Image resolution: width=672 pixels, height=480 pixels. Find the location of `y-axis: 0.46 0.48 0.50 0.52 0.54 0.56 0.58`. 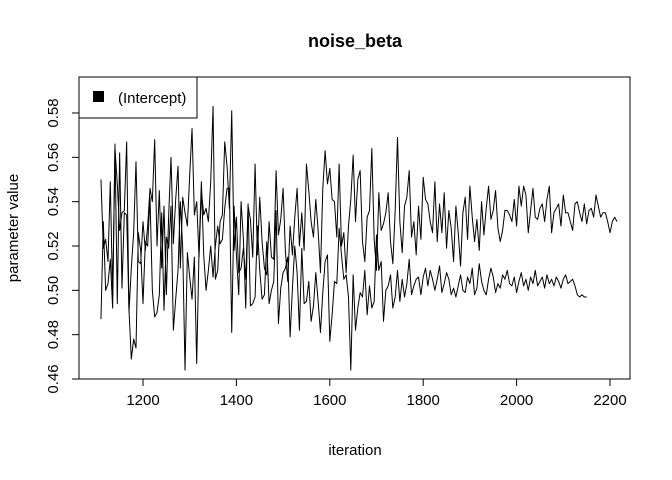

y-axis: 0.46 0.48 0.50 0.52 0.54 0.56 0.58 is located at coordinates (62, 246).